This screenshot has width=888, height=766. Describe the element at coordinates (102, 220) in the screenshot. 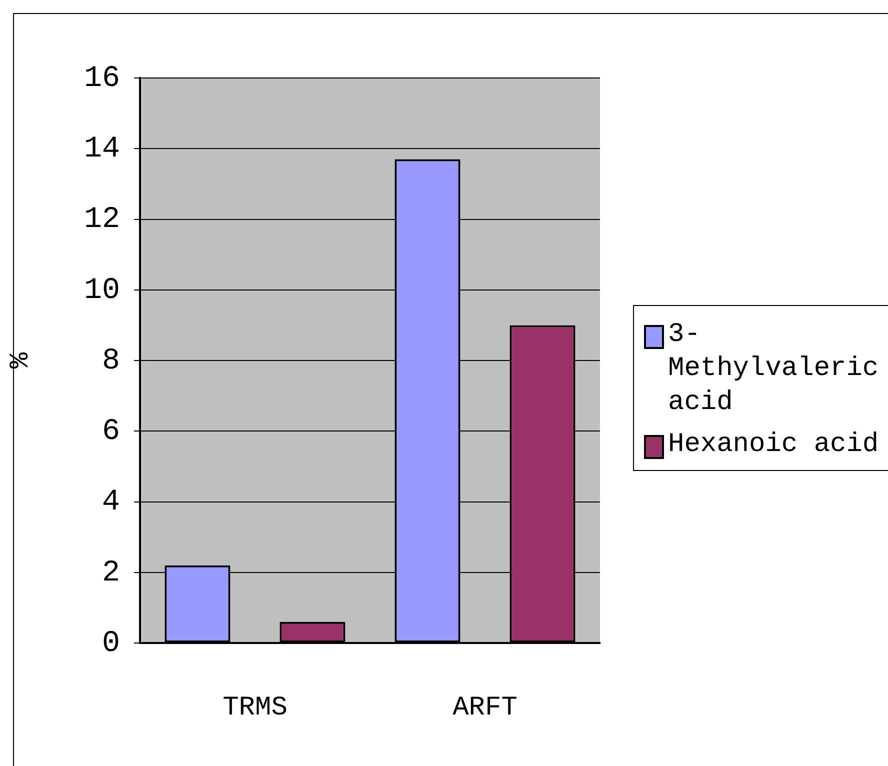

I see `y-tick-label: 12` at that location.